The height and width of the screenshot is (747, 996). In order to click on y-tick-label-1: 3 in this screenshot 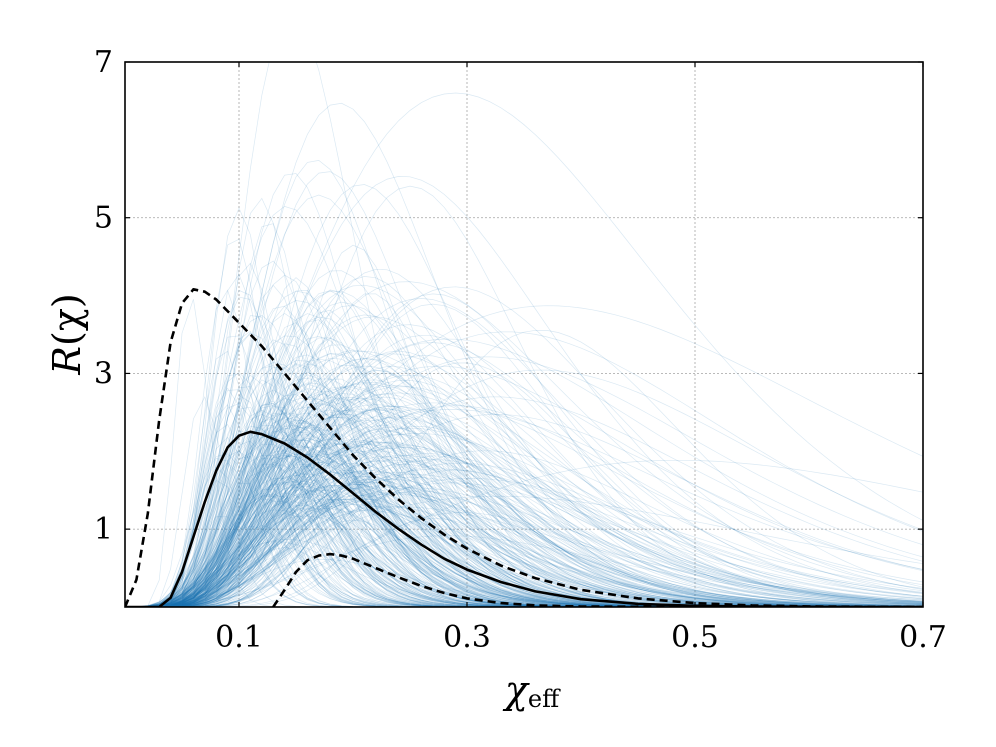, I will do `click(103, 373)`.